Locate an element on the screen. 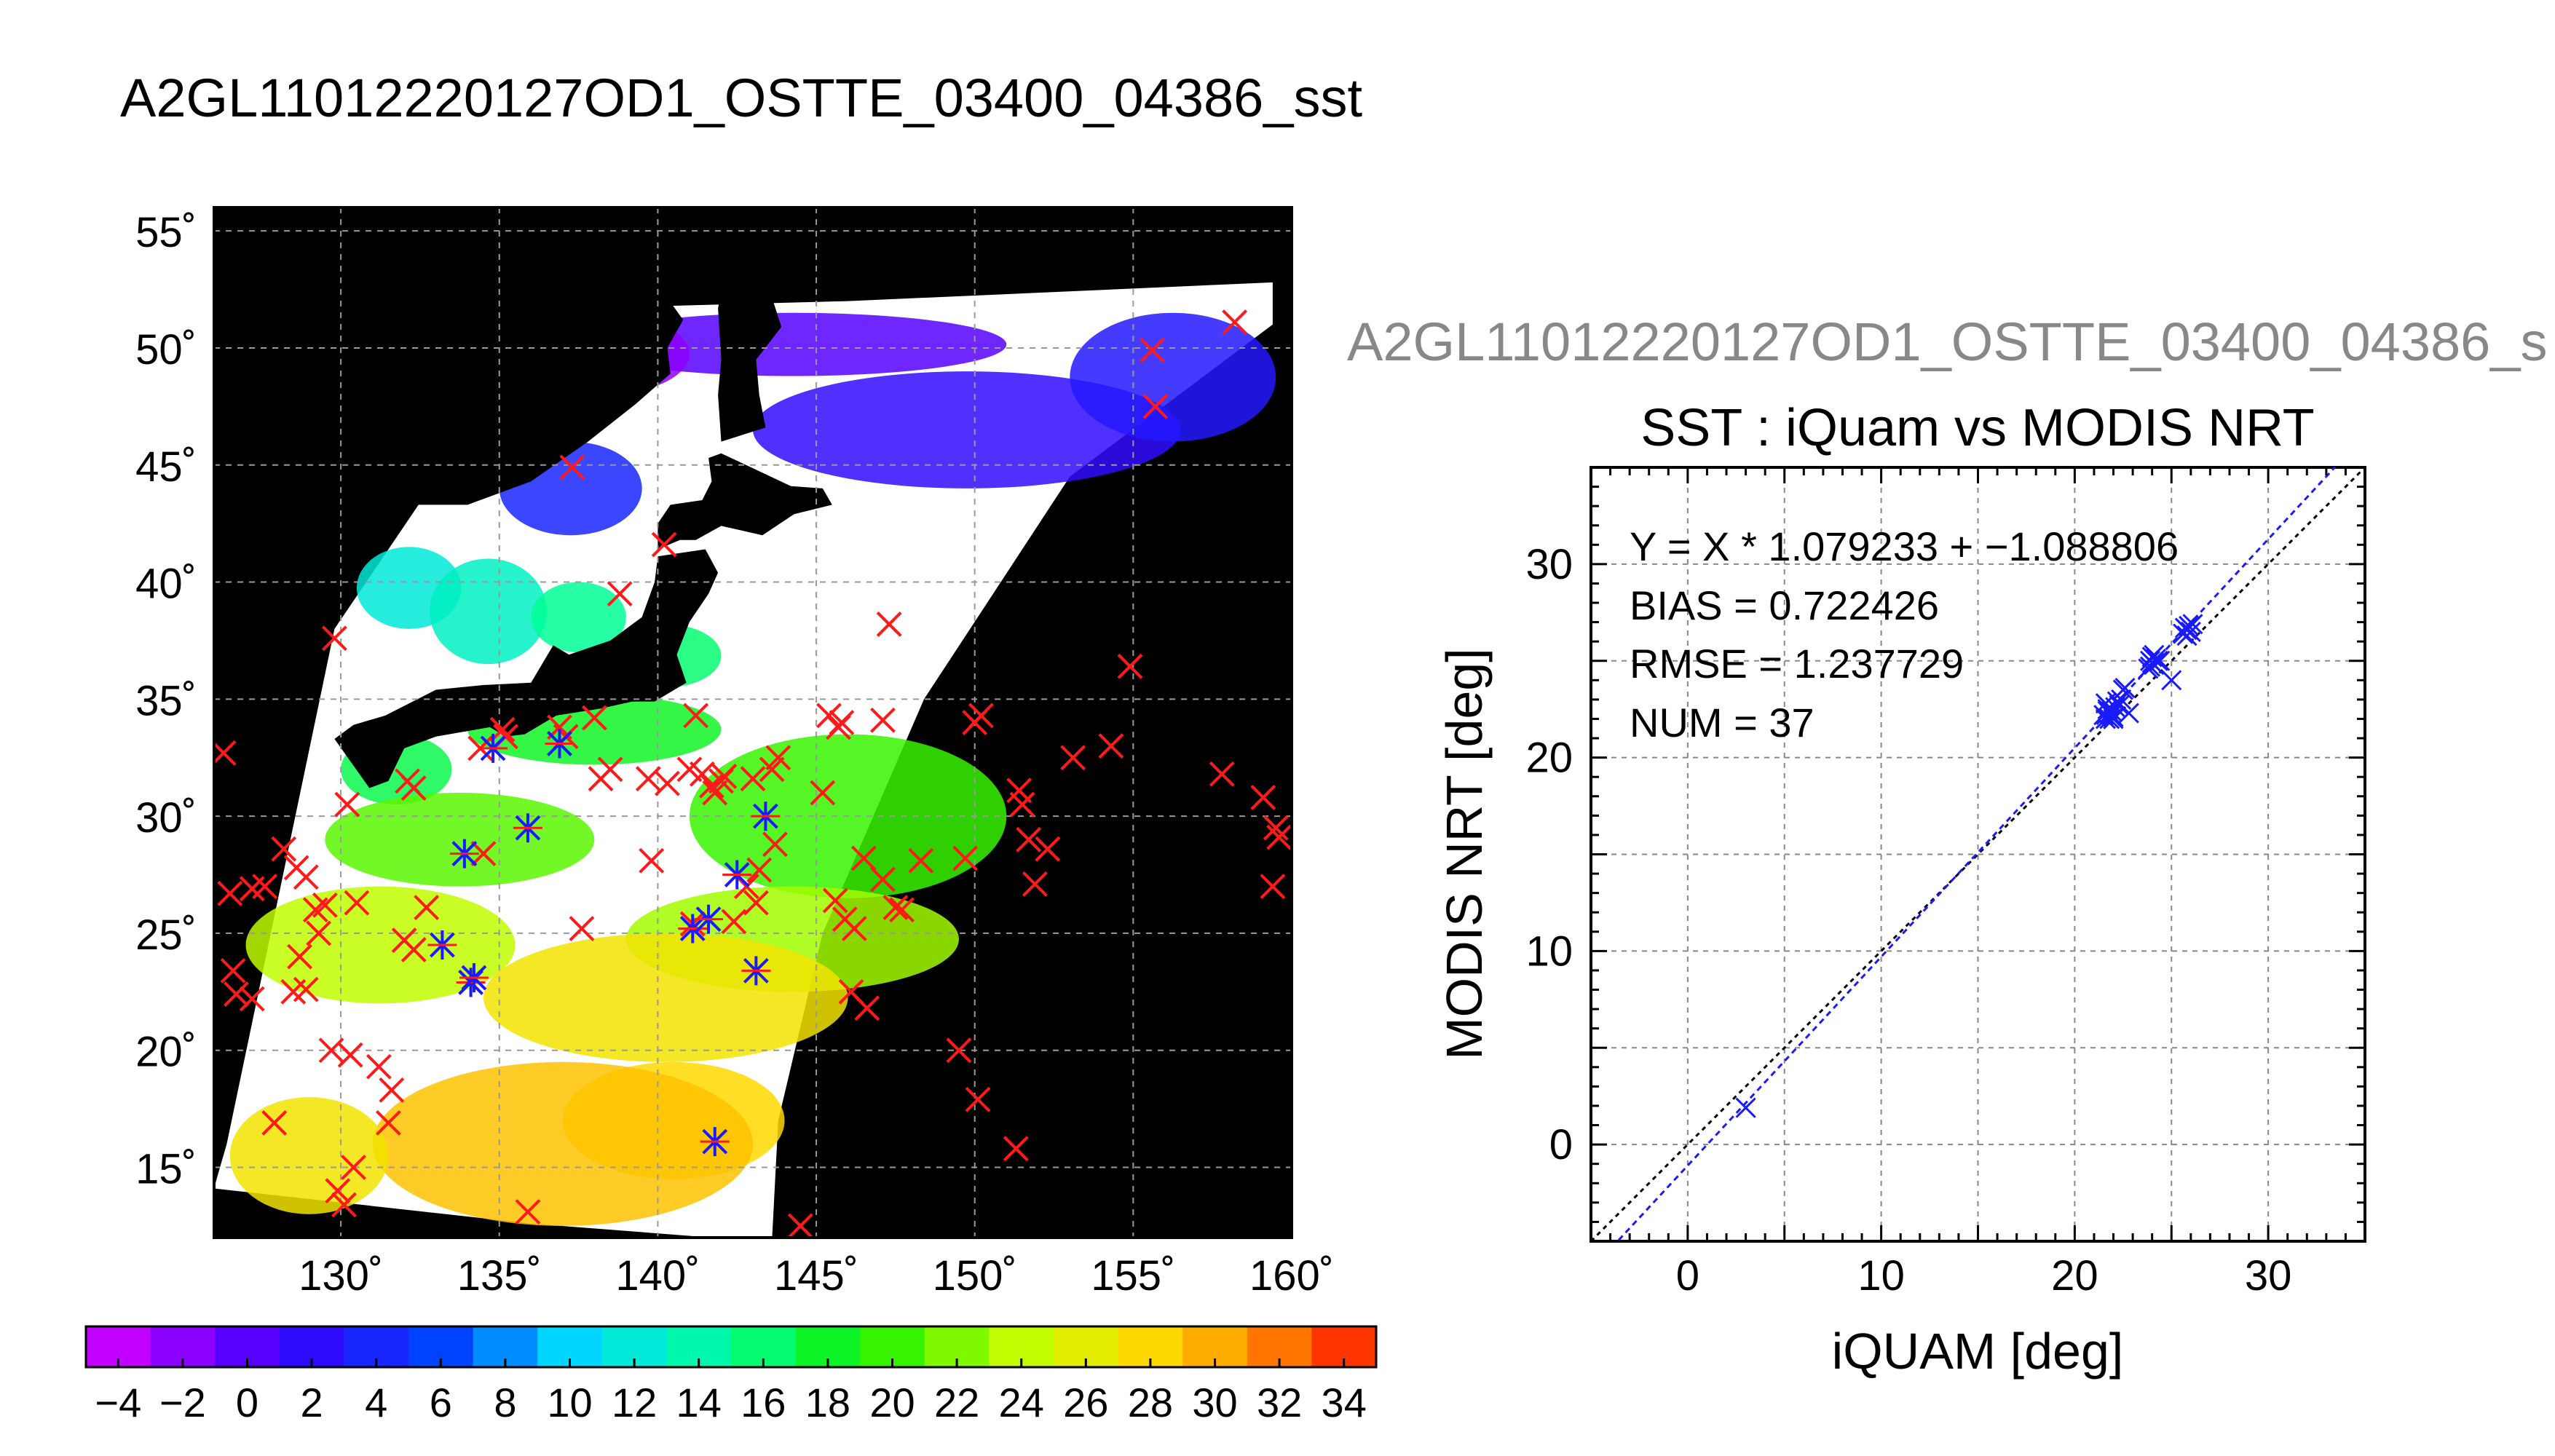  y-tick-label: 0 is located at coordinates (1561, 1144).